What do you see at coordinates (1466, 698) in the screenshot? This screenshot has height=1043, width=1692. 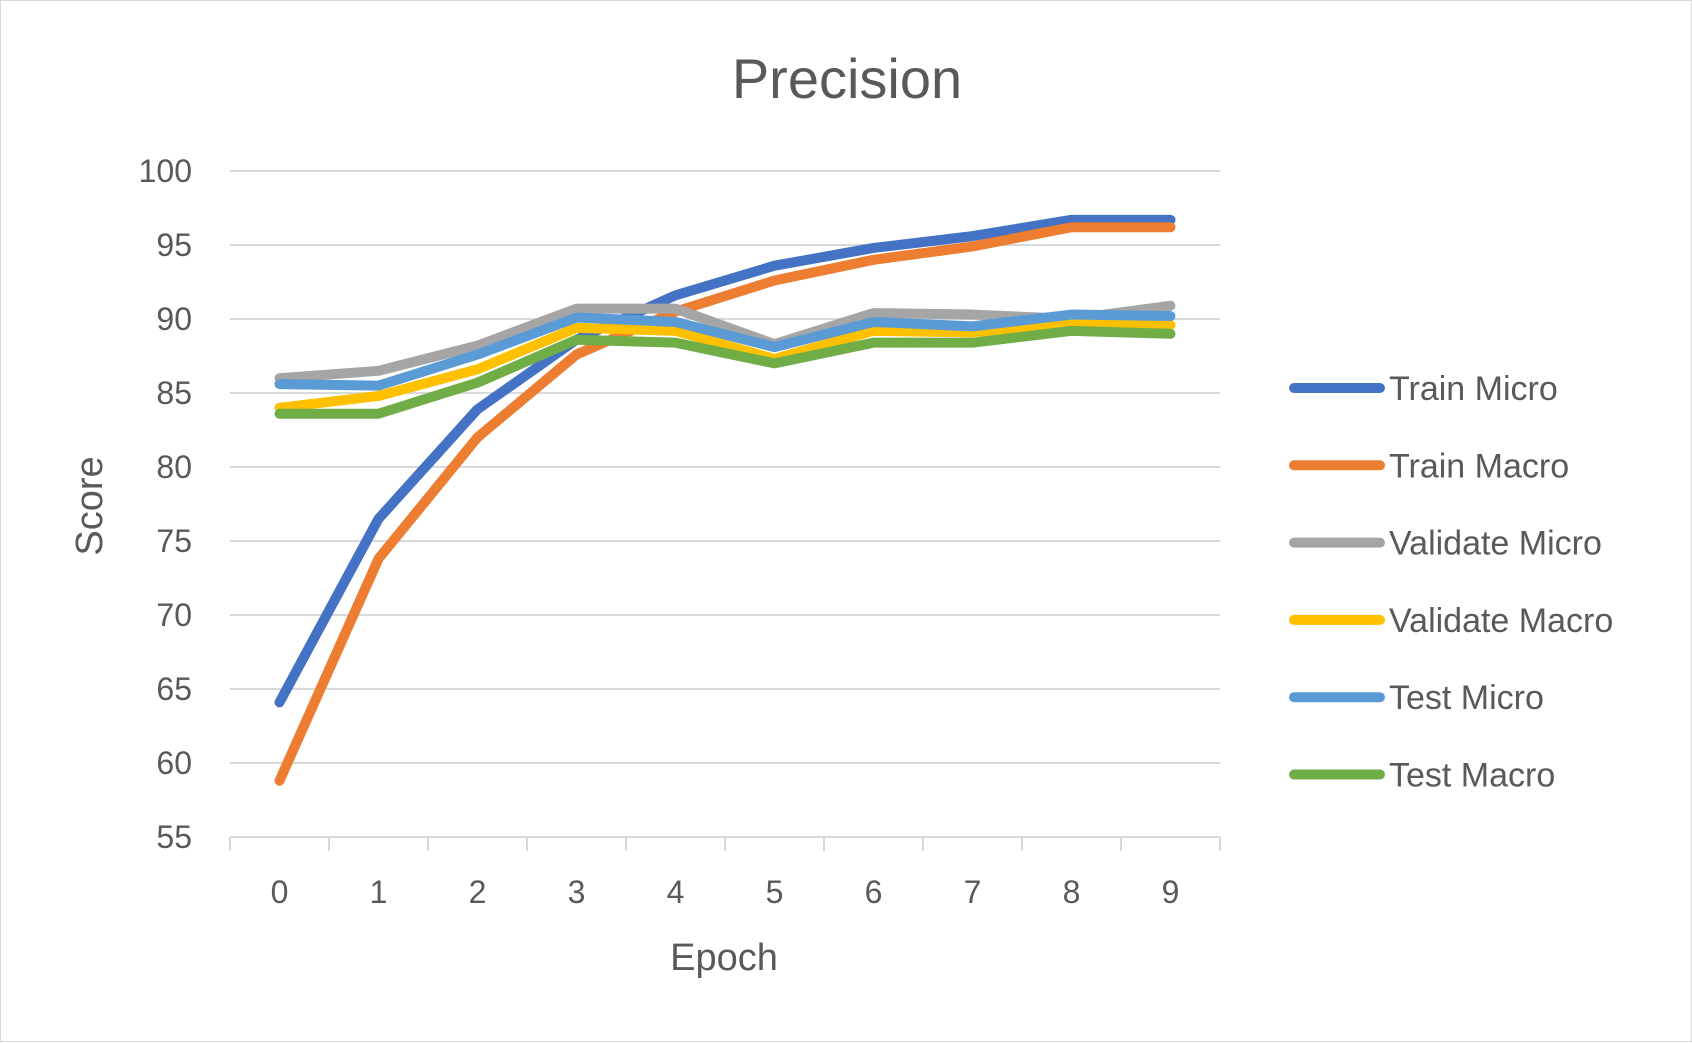 I see `legend-label-test-micro: Test Micro` at bounding box center [1466, 698].